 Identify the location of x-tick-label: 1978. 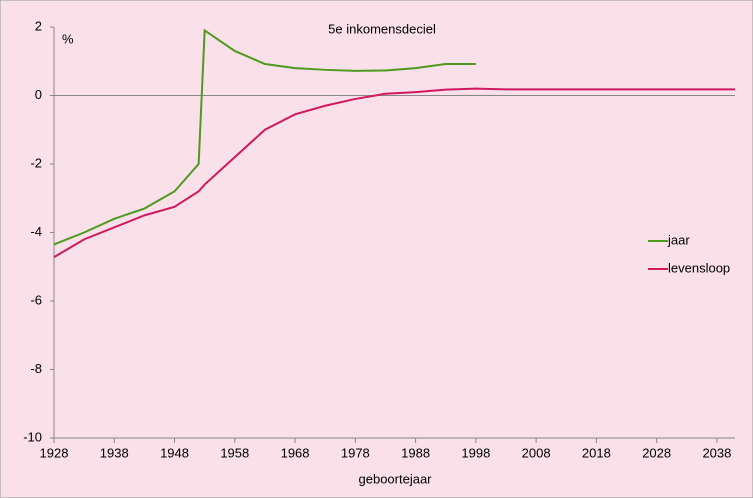
(355, 452).